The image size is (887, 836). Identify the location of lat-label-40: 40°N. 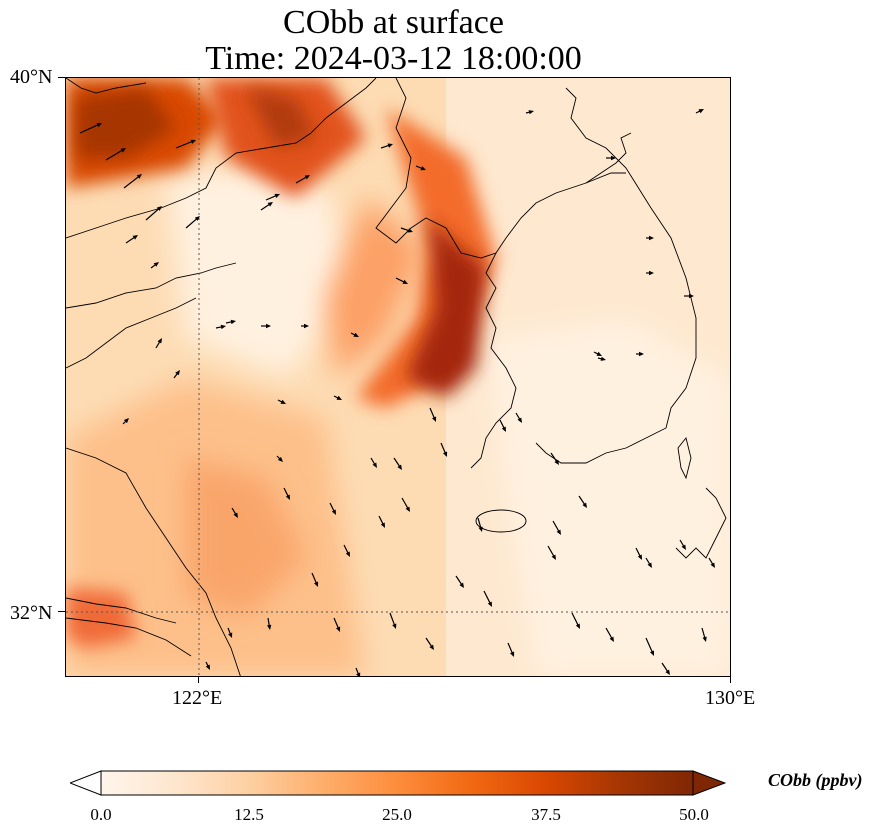
(31, 77).